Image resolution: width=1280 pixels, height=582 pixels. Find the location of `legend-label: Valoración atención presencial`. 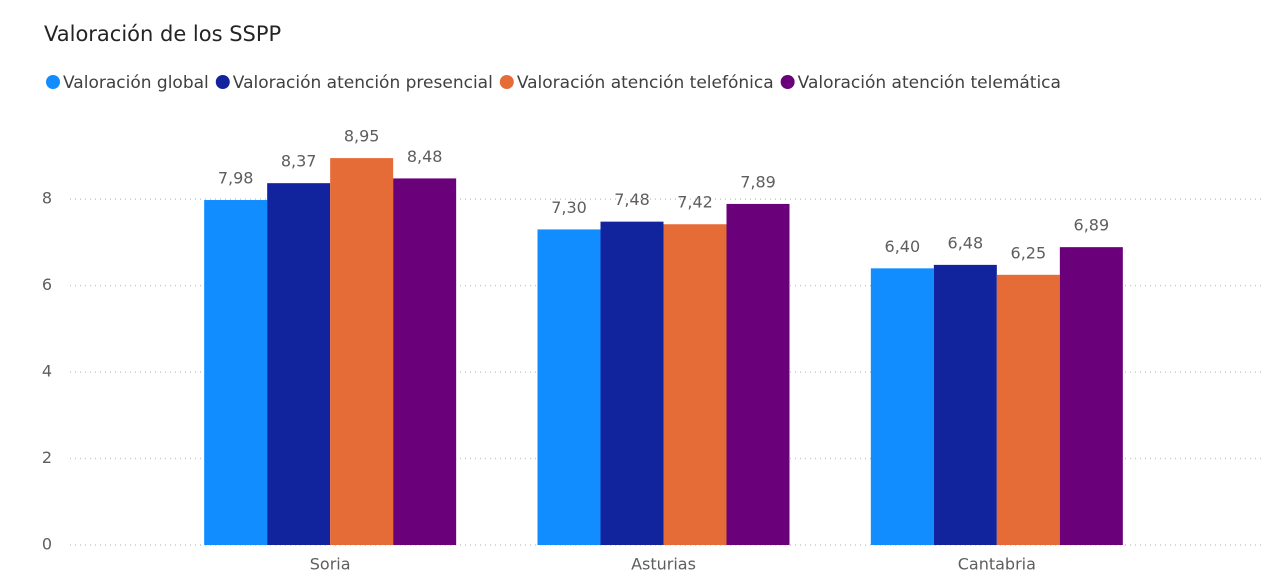

legend-label: Valoración atención presencial is located at coordinates (363, 83).